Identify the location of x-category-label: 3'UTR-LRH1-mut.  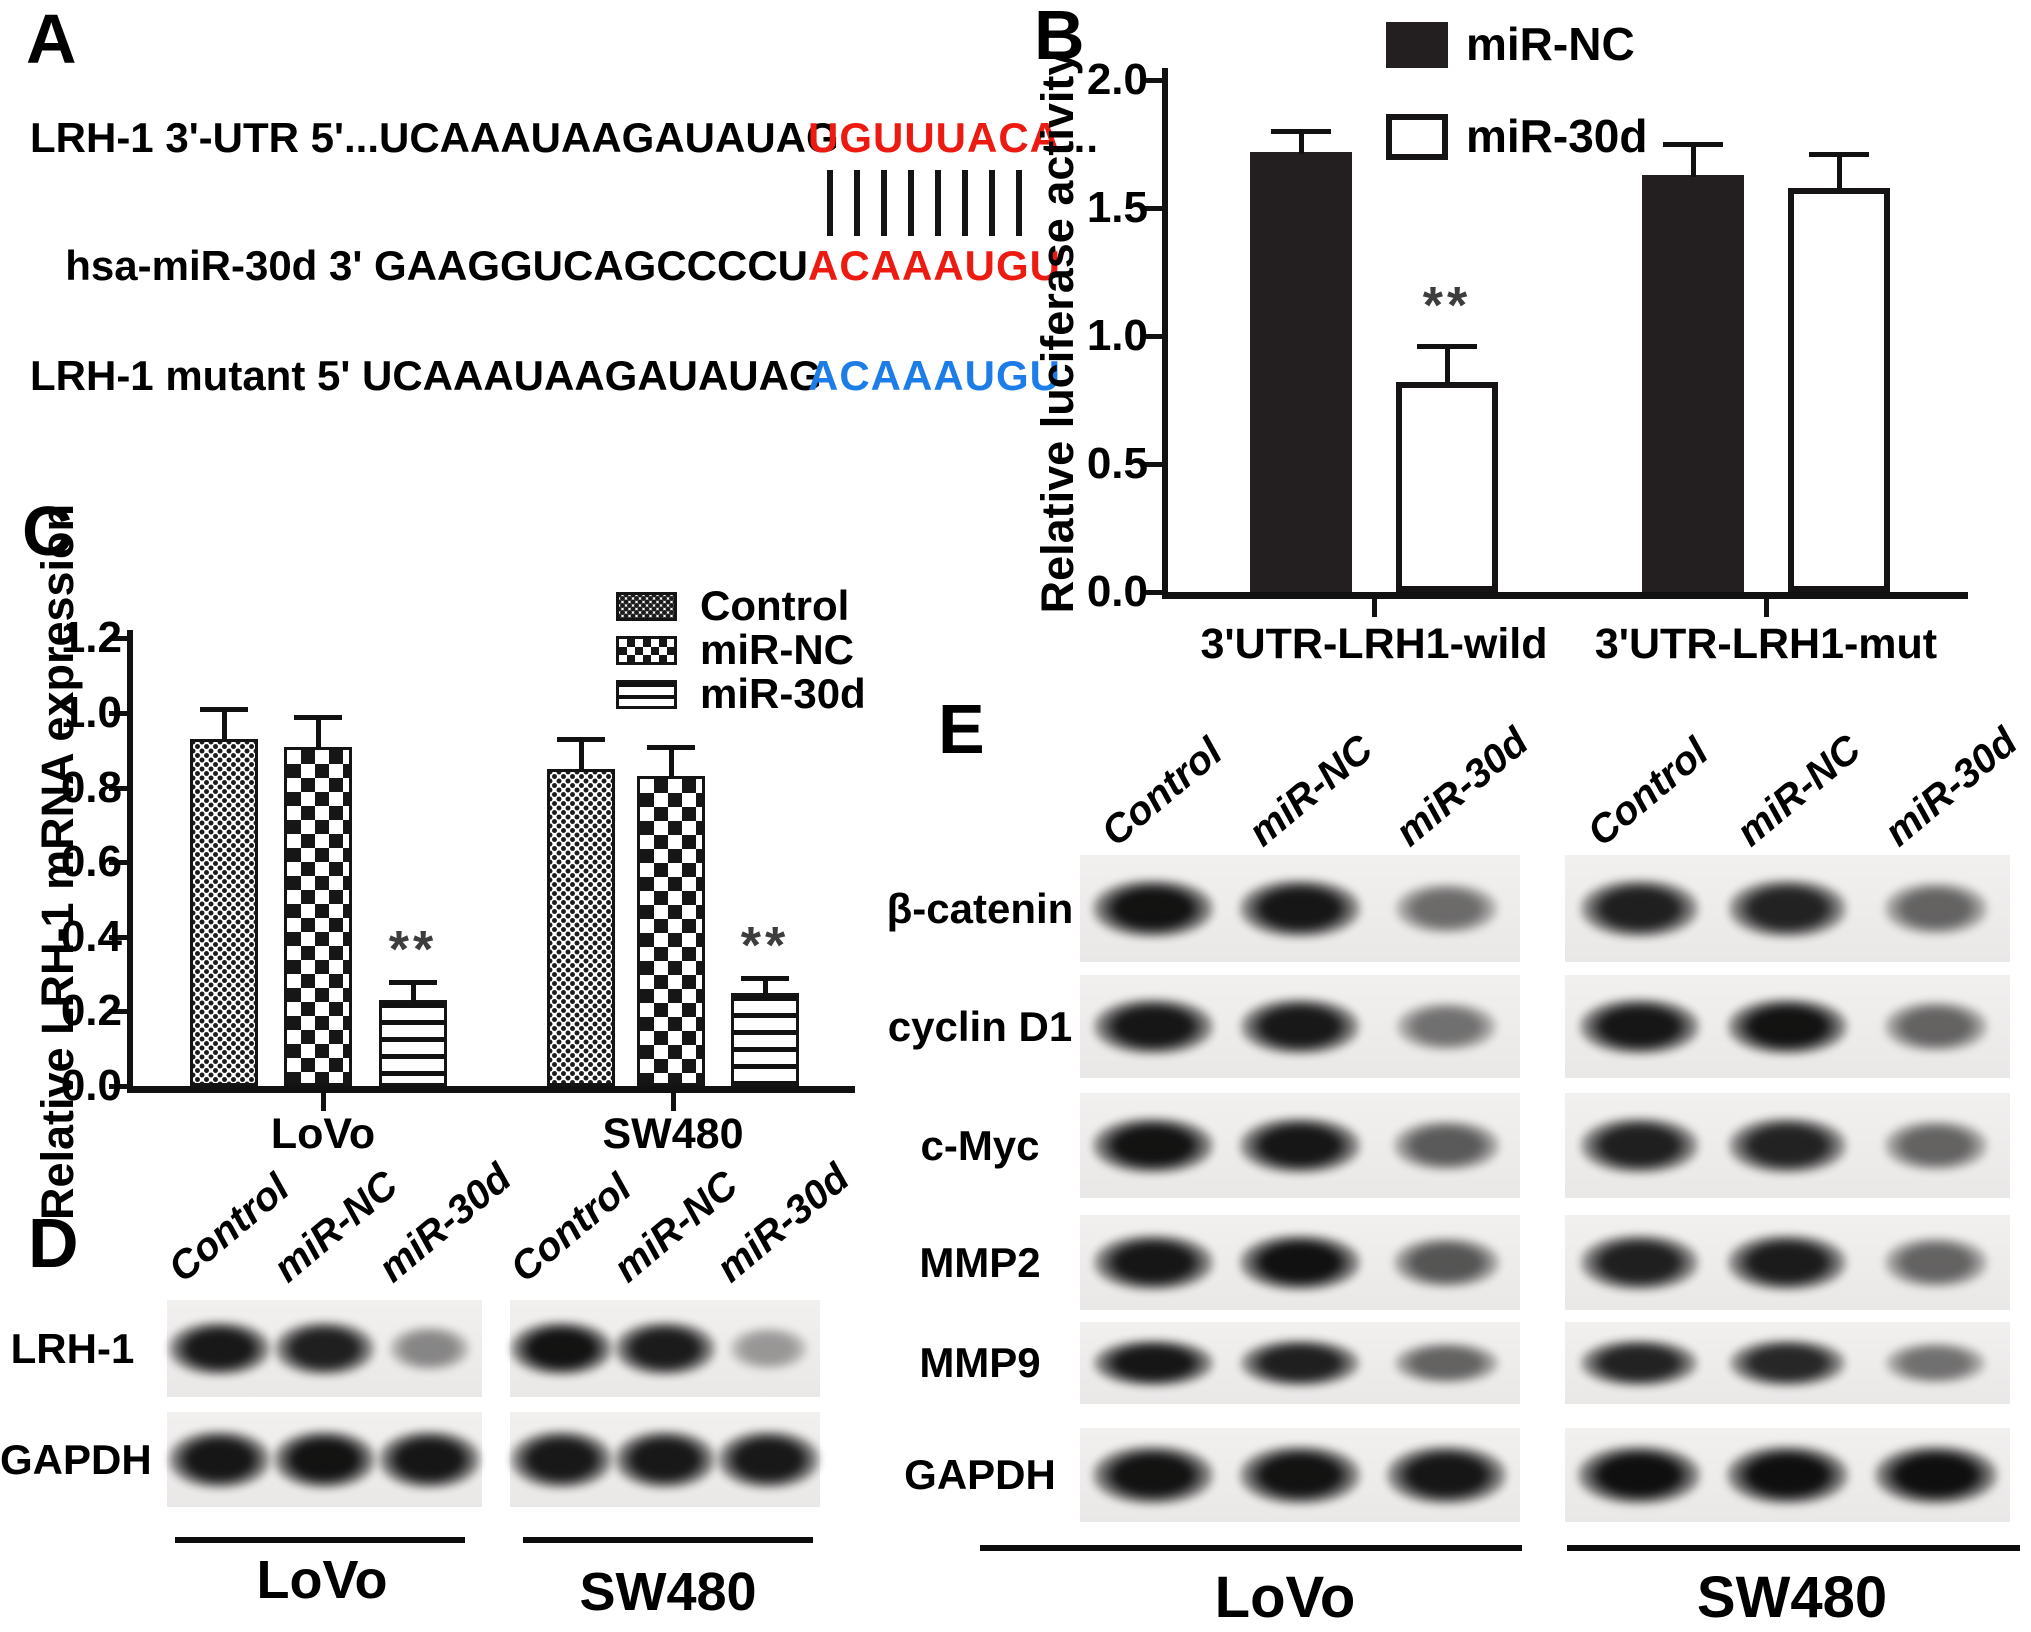
(1766, 644).